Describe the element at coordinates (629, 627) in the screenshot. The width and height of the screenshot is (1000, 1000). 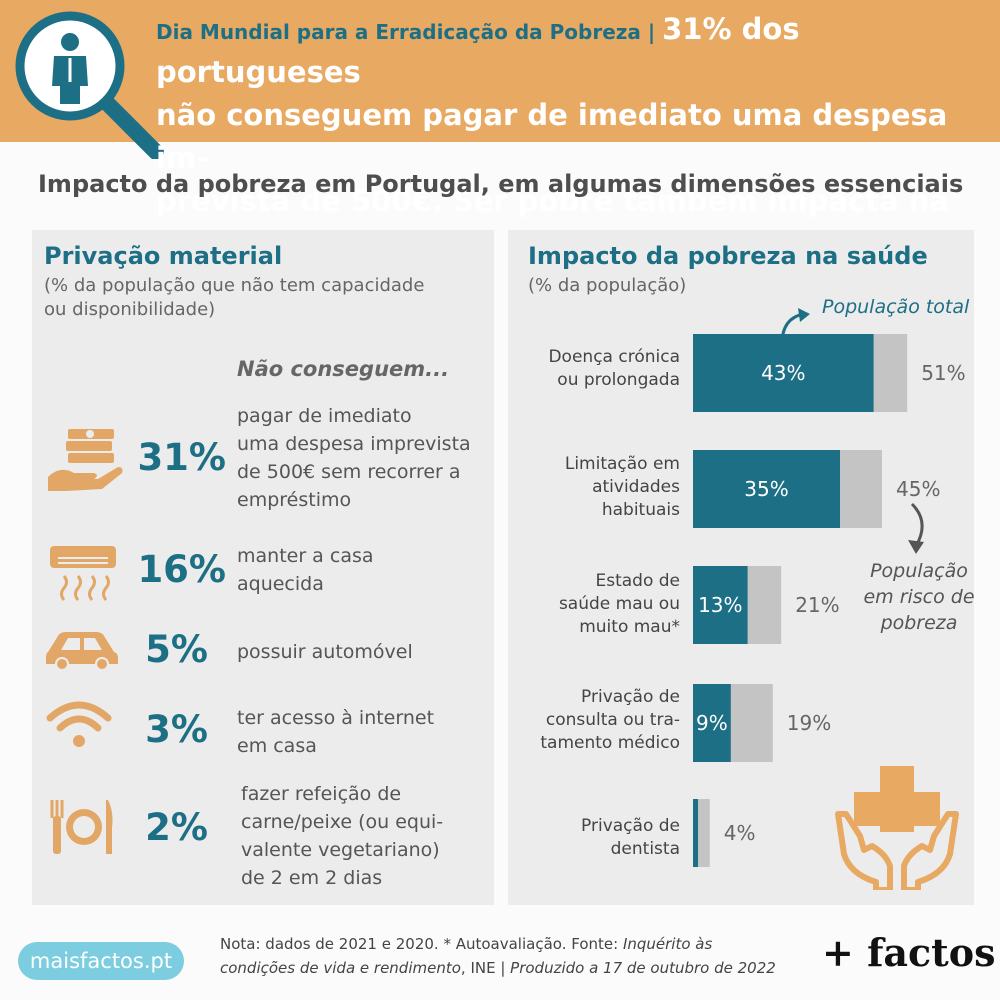
I see `category-3-line3: muito mau*` at that location.